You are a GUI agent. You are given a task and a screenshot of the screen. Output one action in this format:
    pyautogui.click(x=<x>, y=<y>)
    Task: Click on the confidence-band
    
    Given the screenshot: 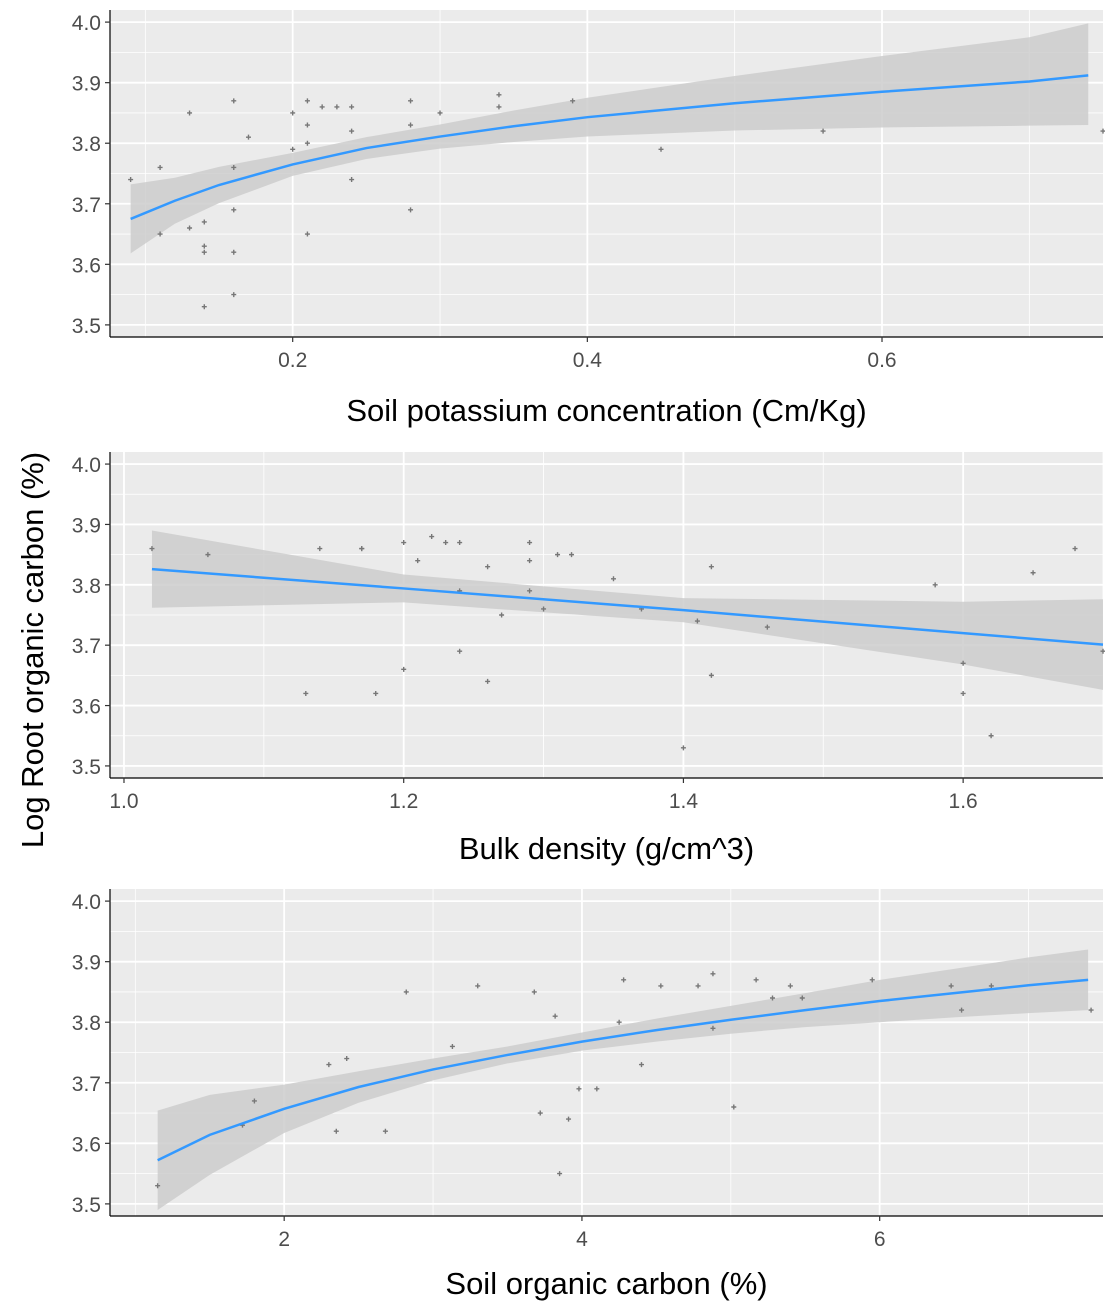 What is the action you would take?
    pyautogui.click(x=627, y=610)
    